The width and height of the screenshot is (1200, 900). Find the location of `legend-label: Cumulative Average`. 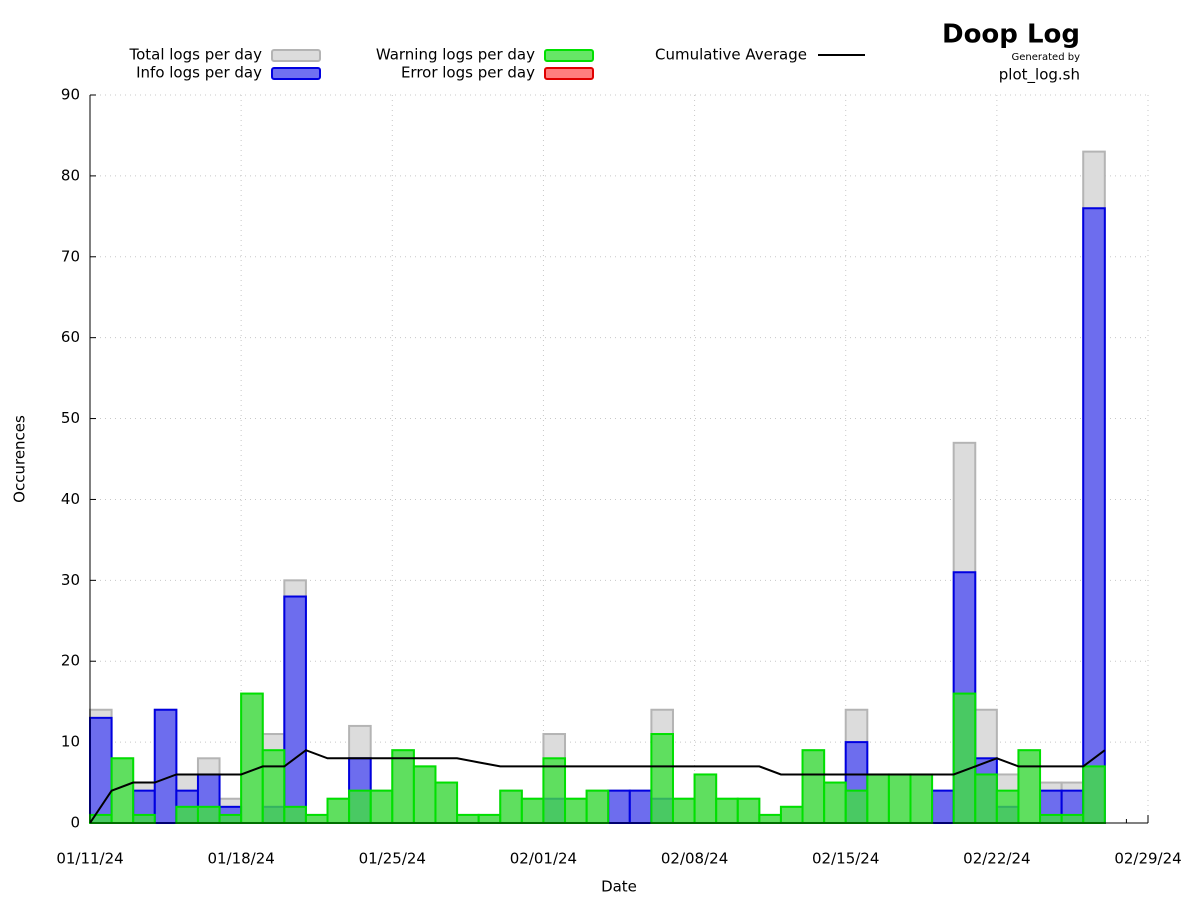

legend-label: Cumulative Average is located at coordinates (731, 55).